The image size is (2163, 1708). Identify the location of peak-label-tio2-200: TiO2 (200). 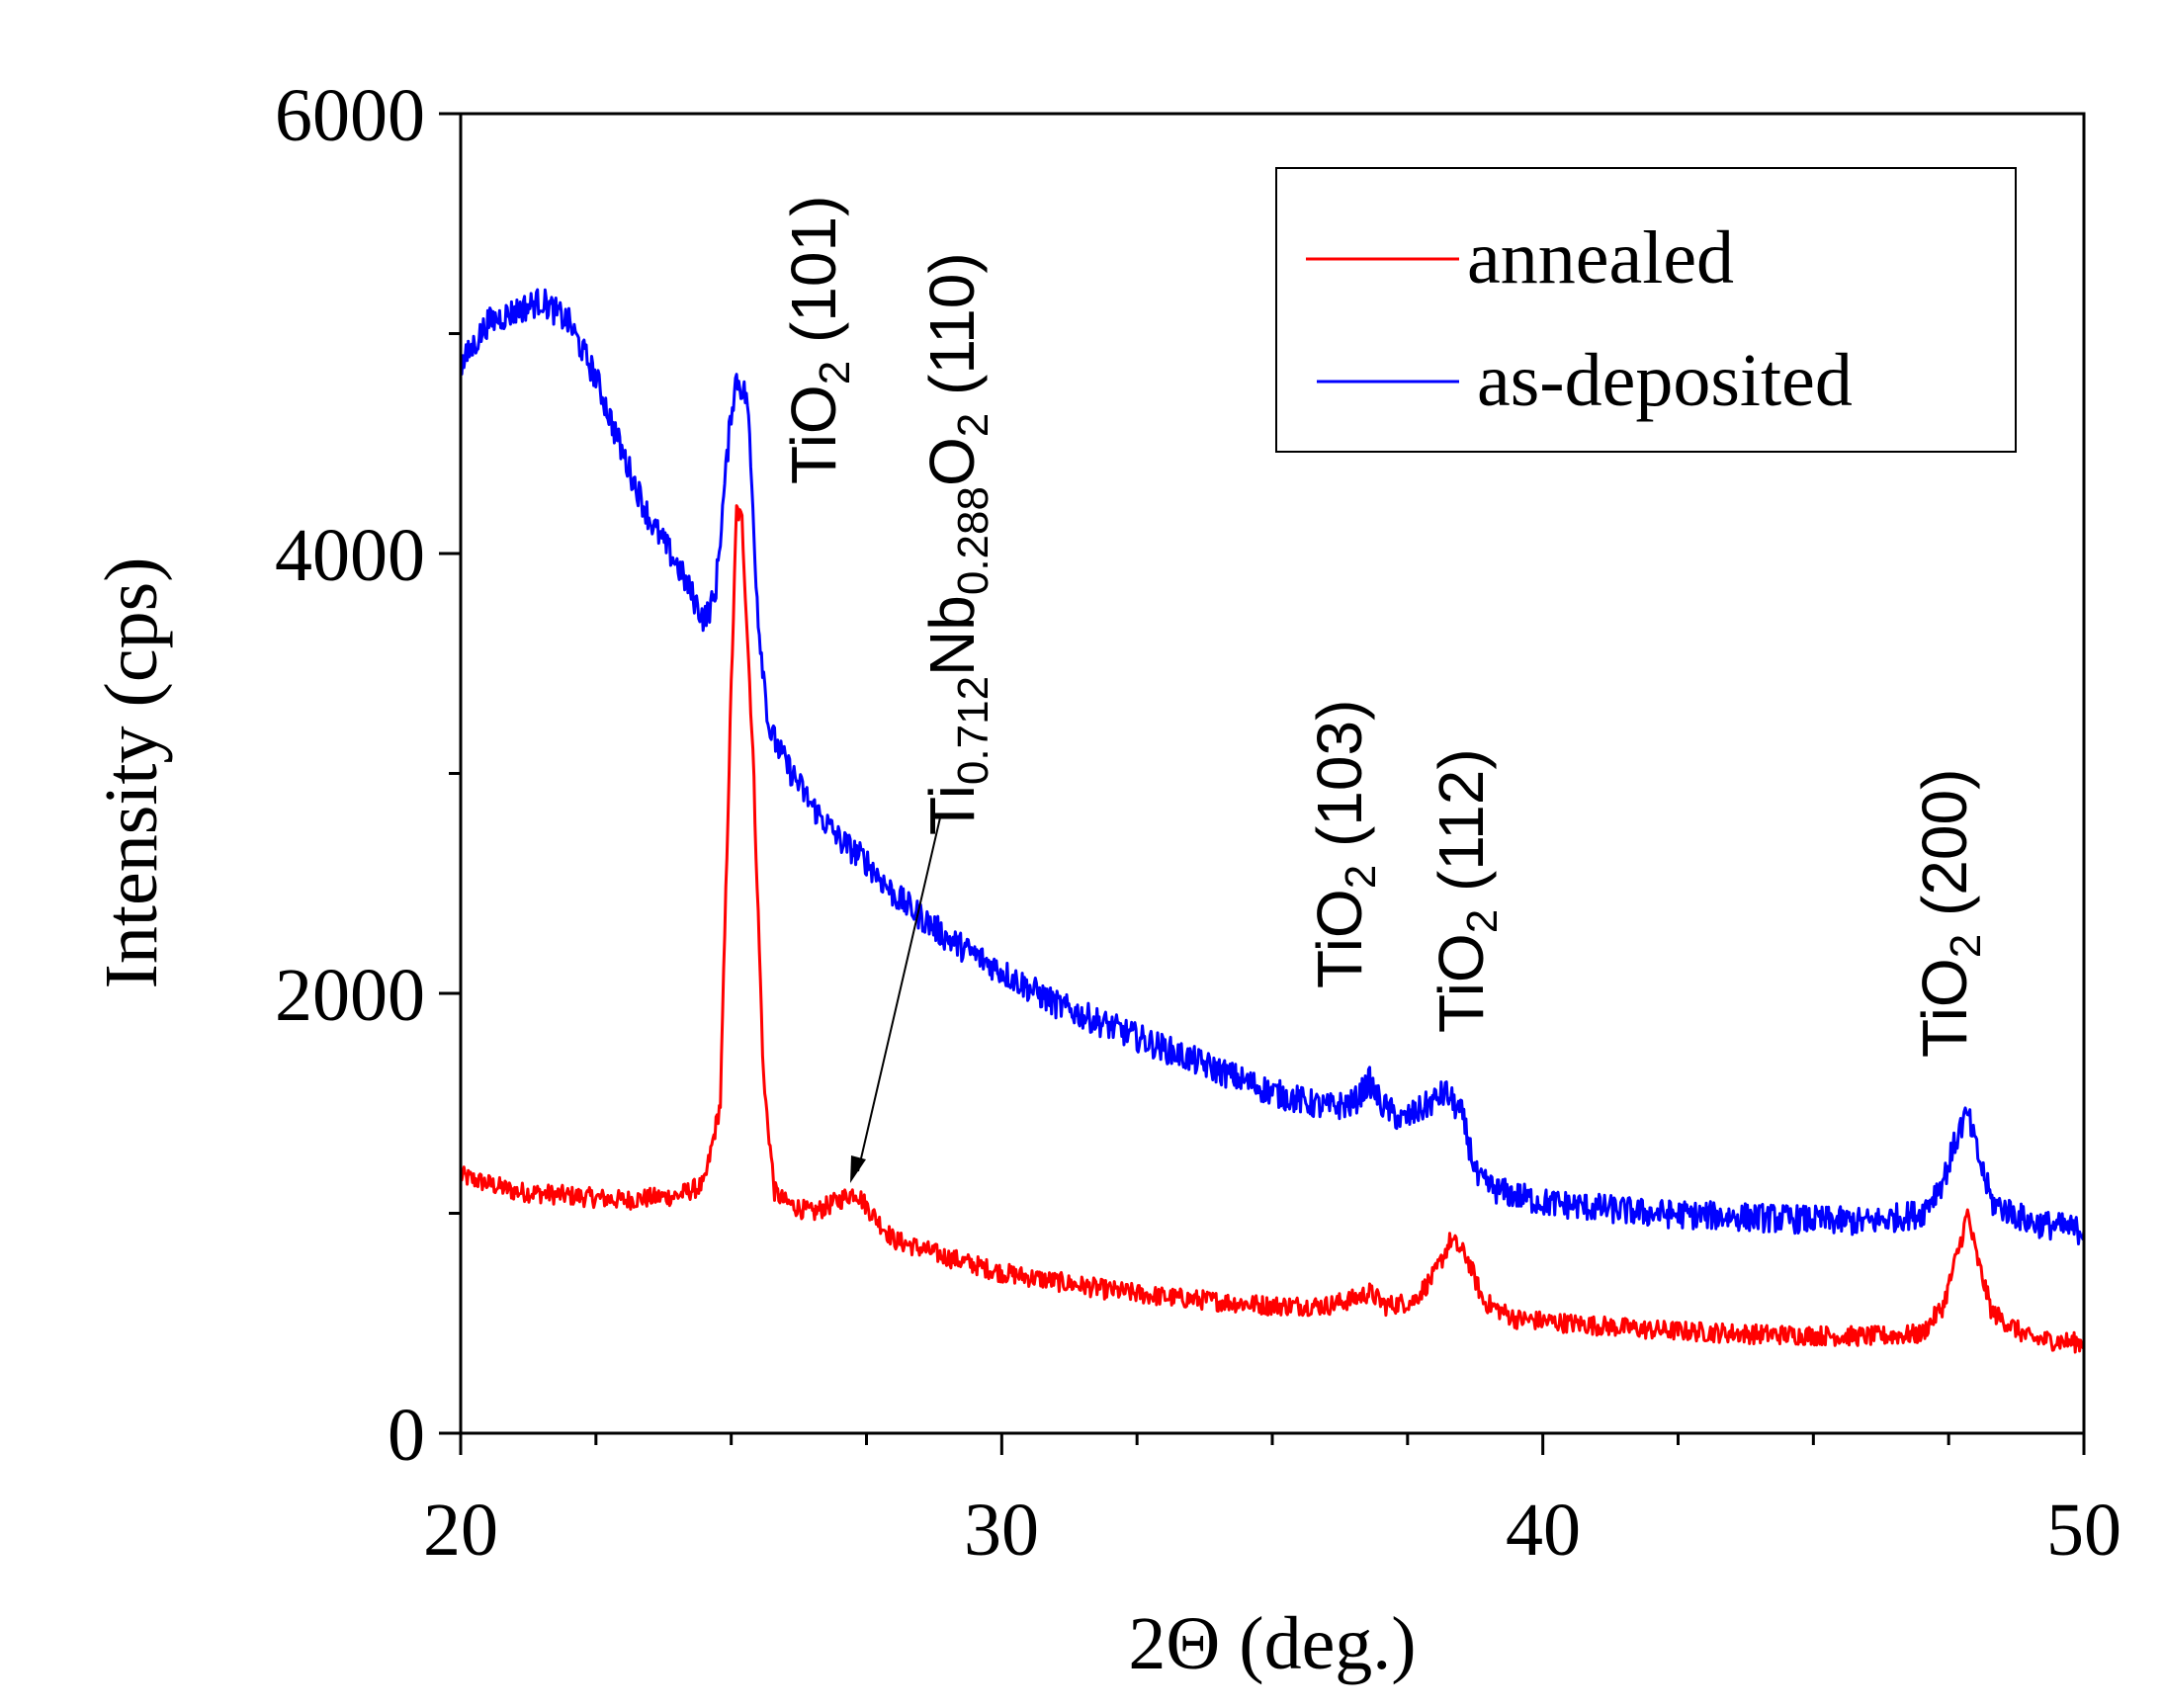
(1950, 914).